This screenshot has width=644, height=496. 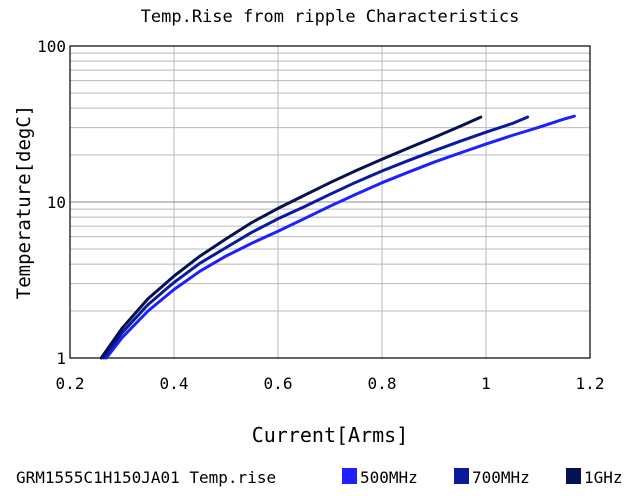 I want to click on y-tick-label: 10, so click(x=56, y=202).